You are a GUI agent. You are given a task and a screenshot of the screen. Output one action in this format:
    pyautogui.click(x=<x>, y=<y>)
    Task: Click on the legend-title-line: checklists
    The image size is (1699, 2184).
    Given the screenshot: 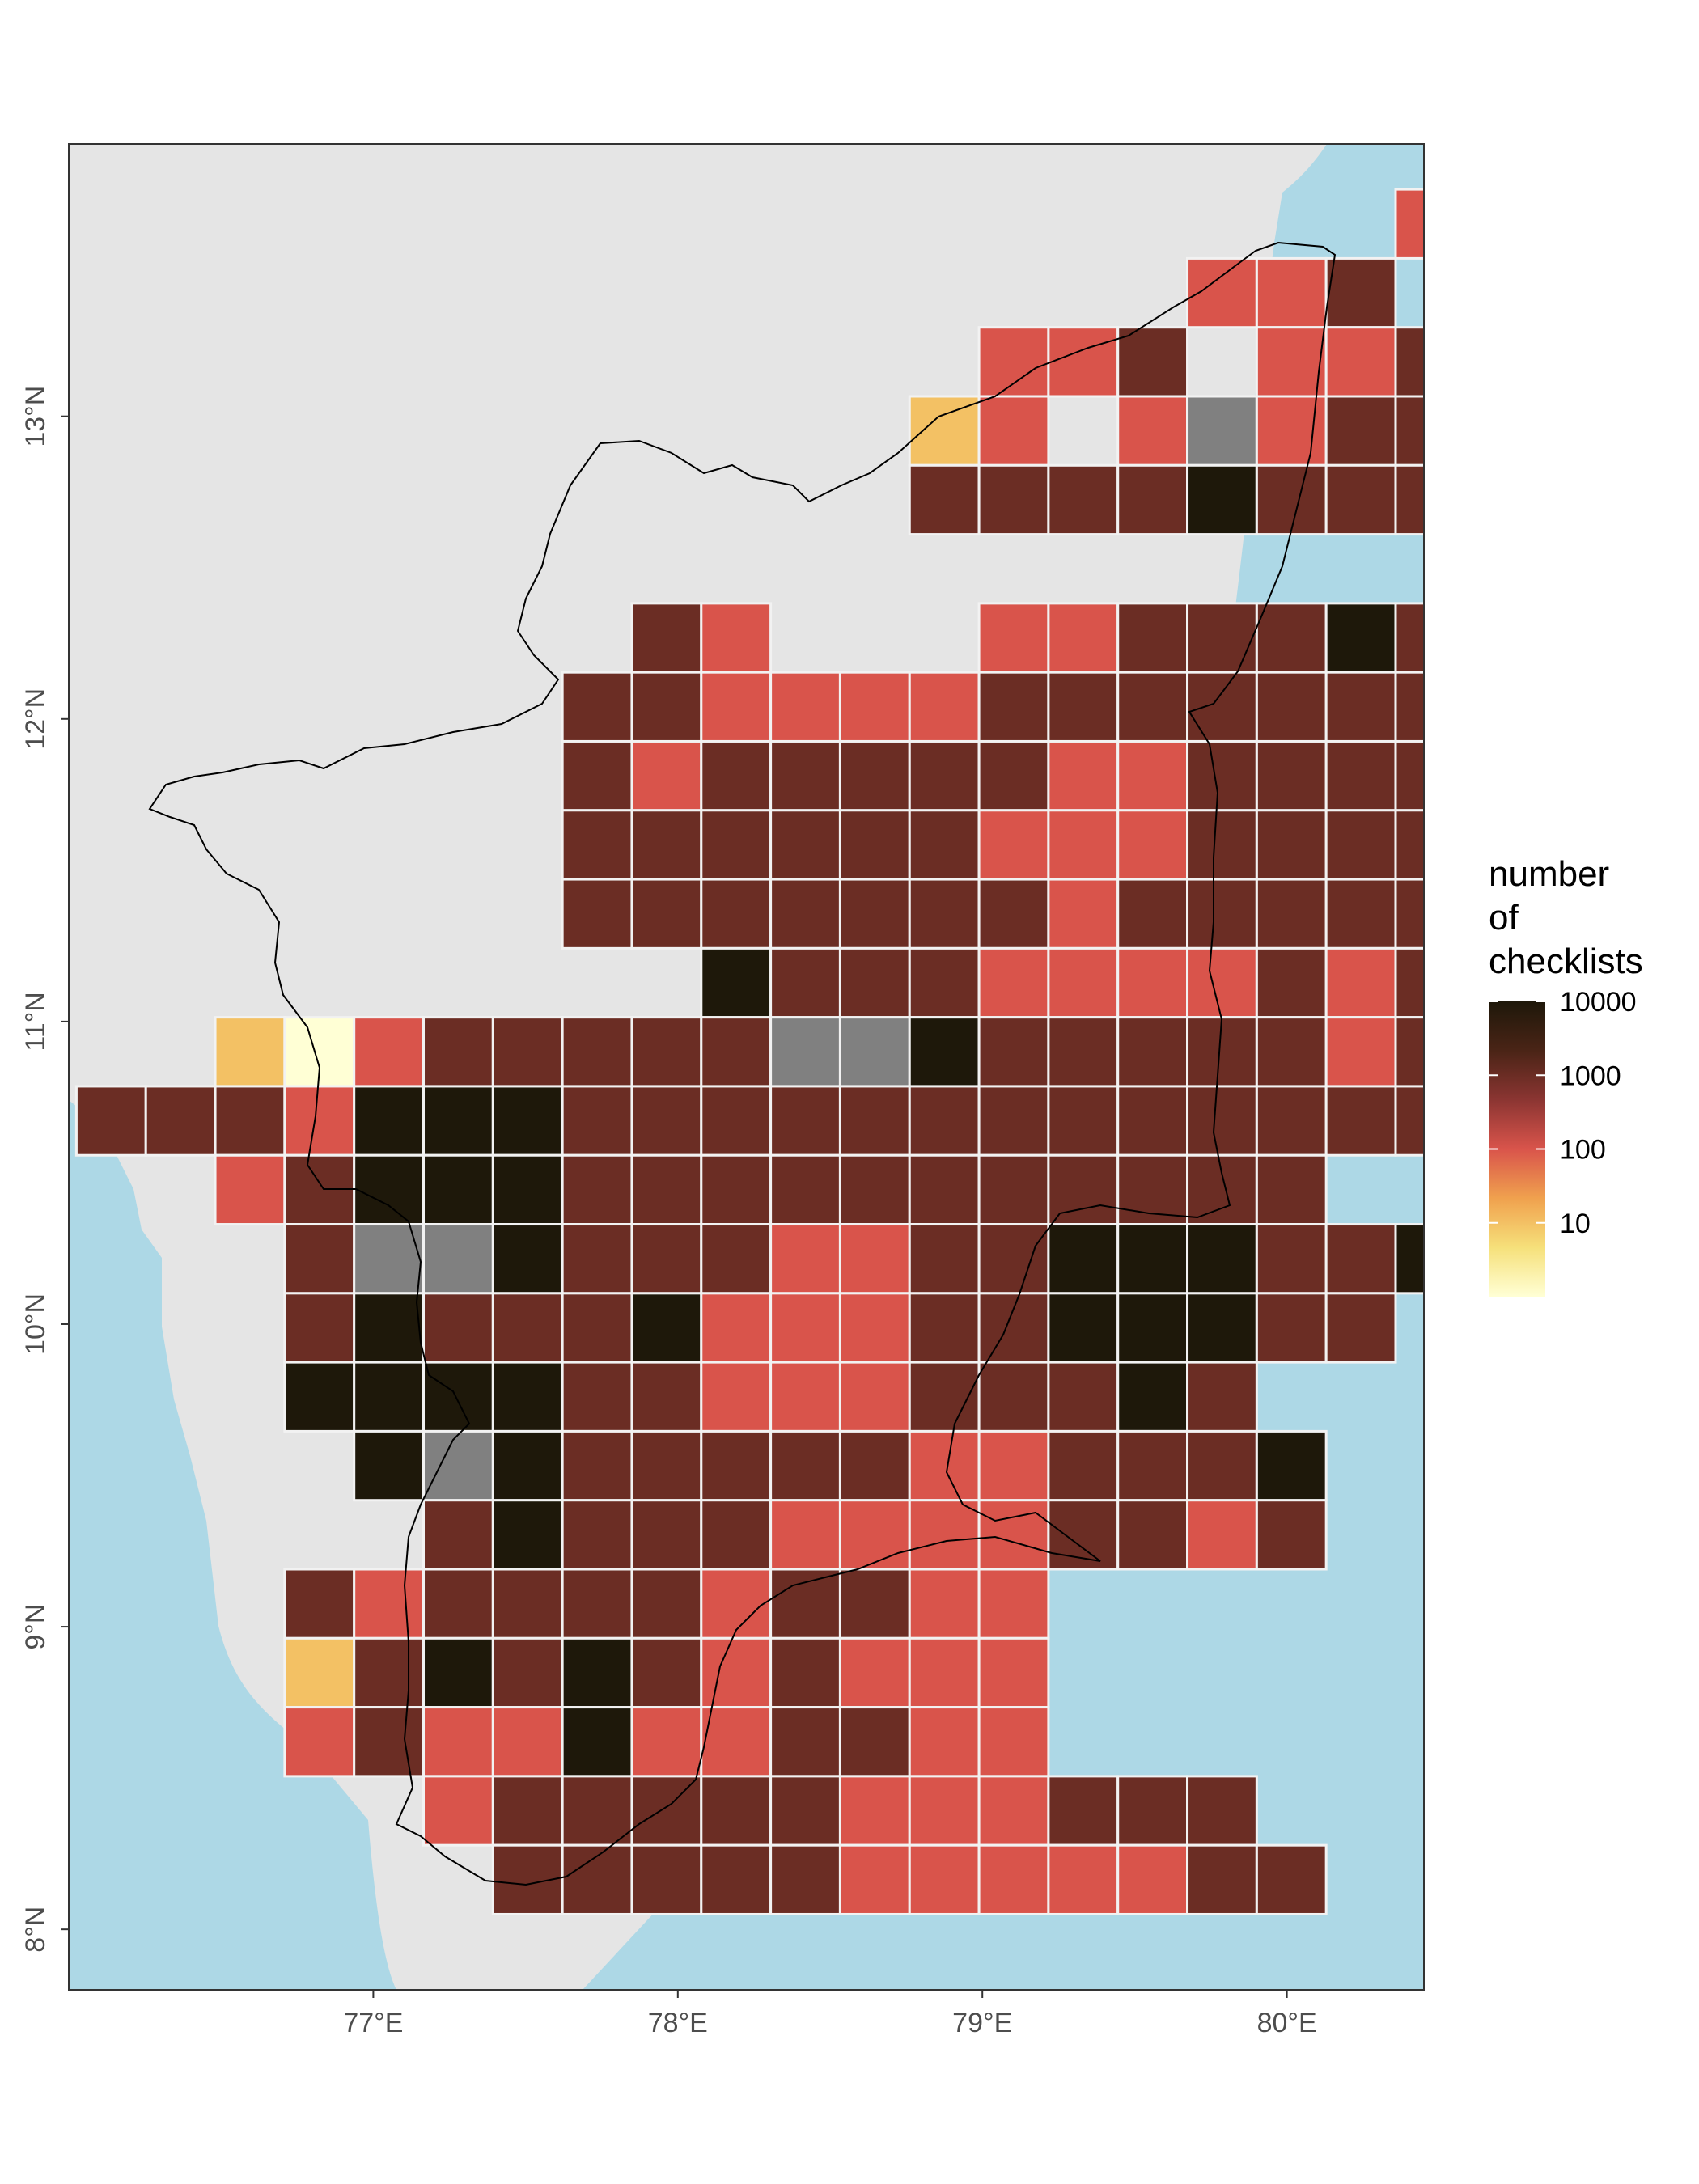 What is the action you would take?
    pyautogui.click(x=1566, y=961)
    